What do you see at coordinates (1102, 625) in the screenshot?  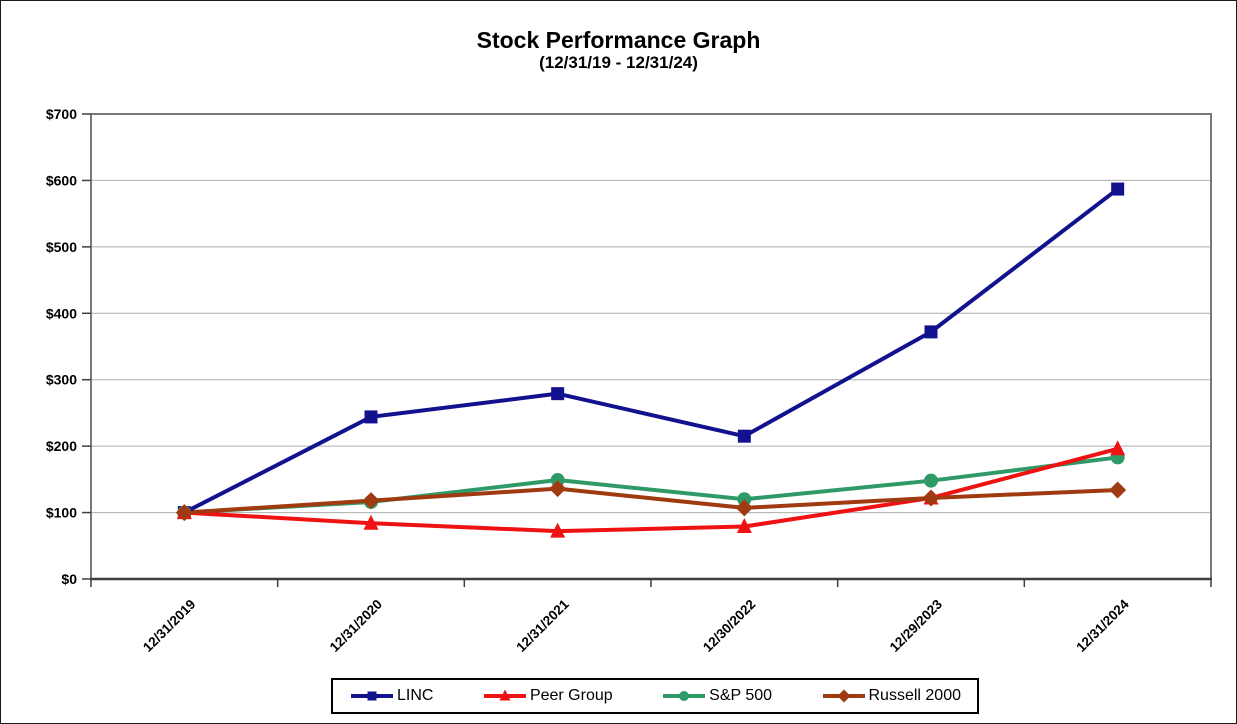 I see `x-tick-label: 12/31/2024` at bounding box center [1102, 625].